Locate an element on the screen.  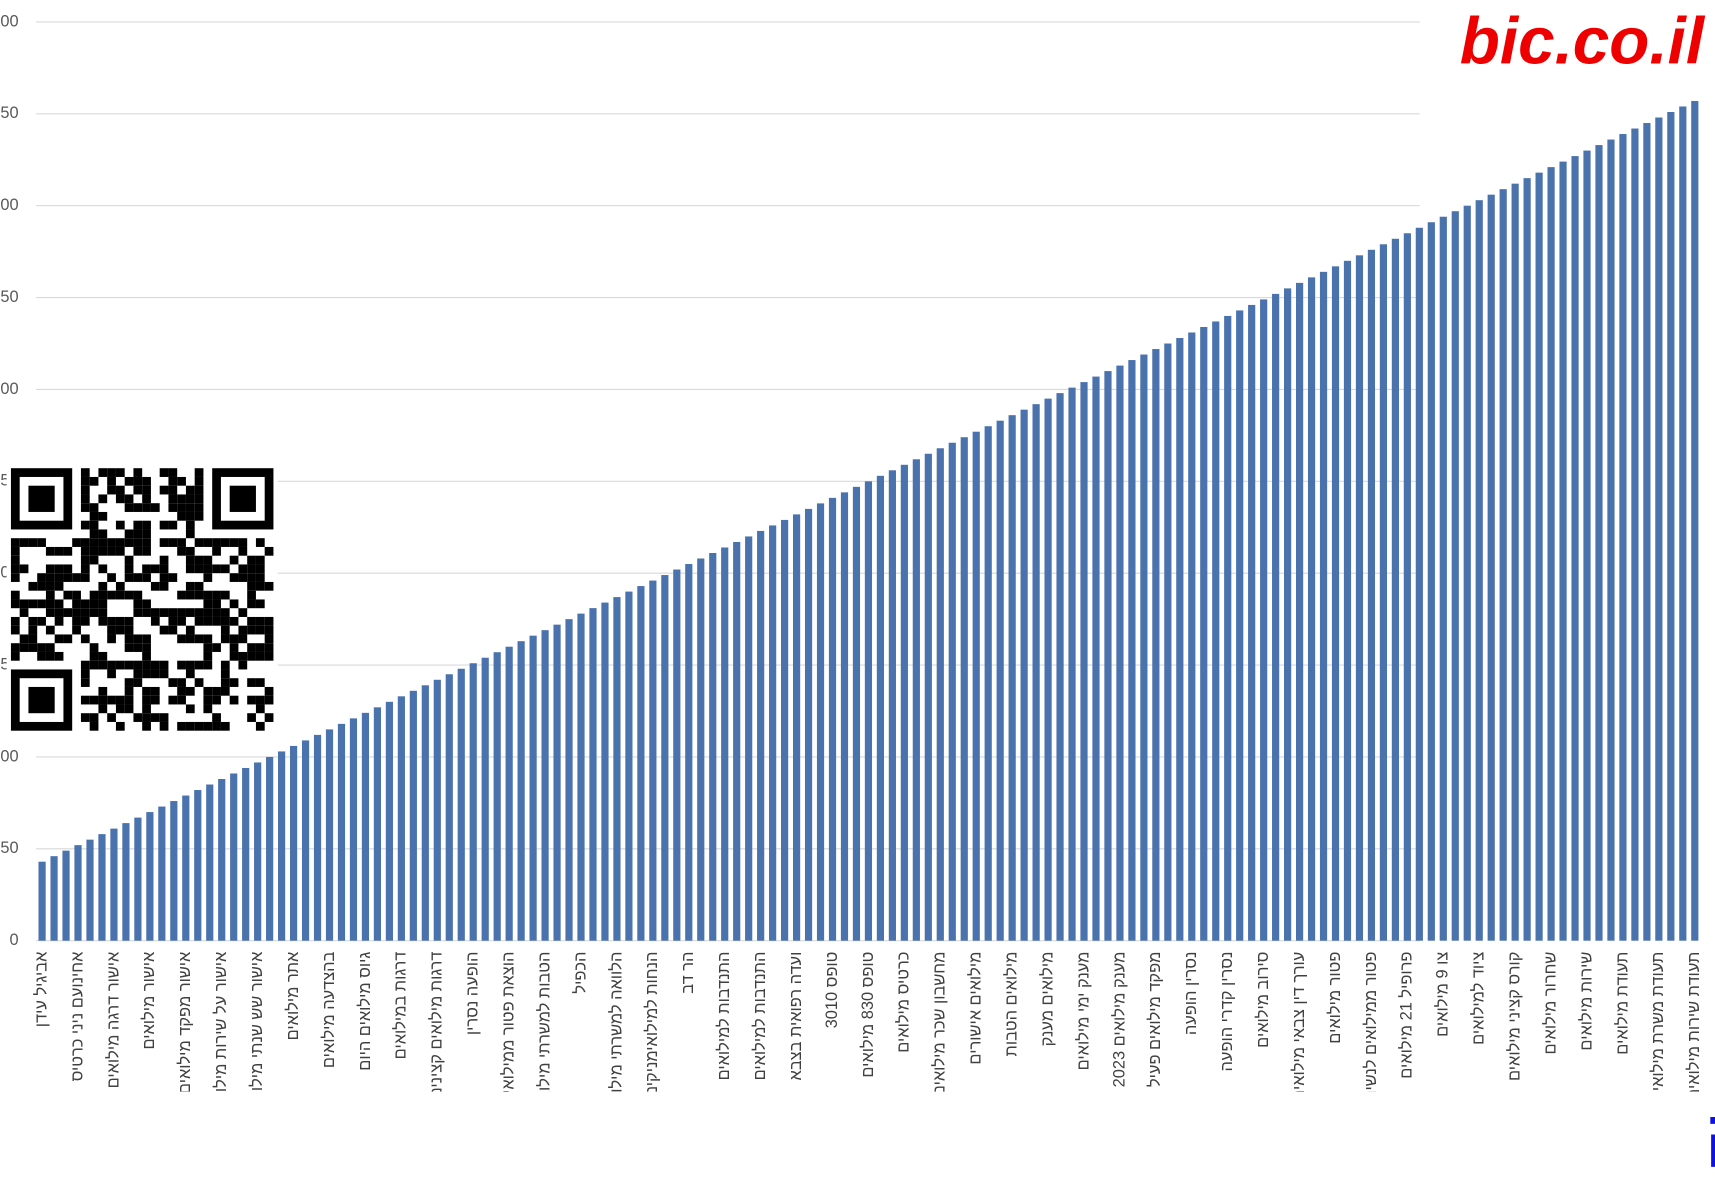
x-tick-label: מילואים הטבות is located at coordinates (1011, 1004).